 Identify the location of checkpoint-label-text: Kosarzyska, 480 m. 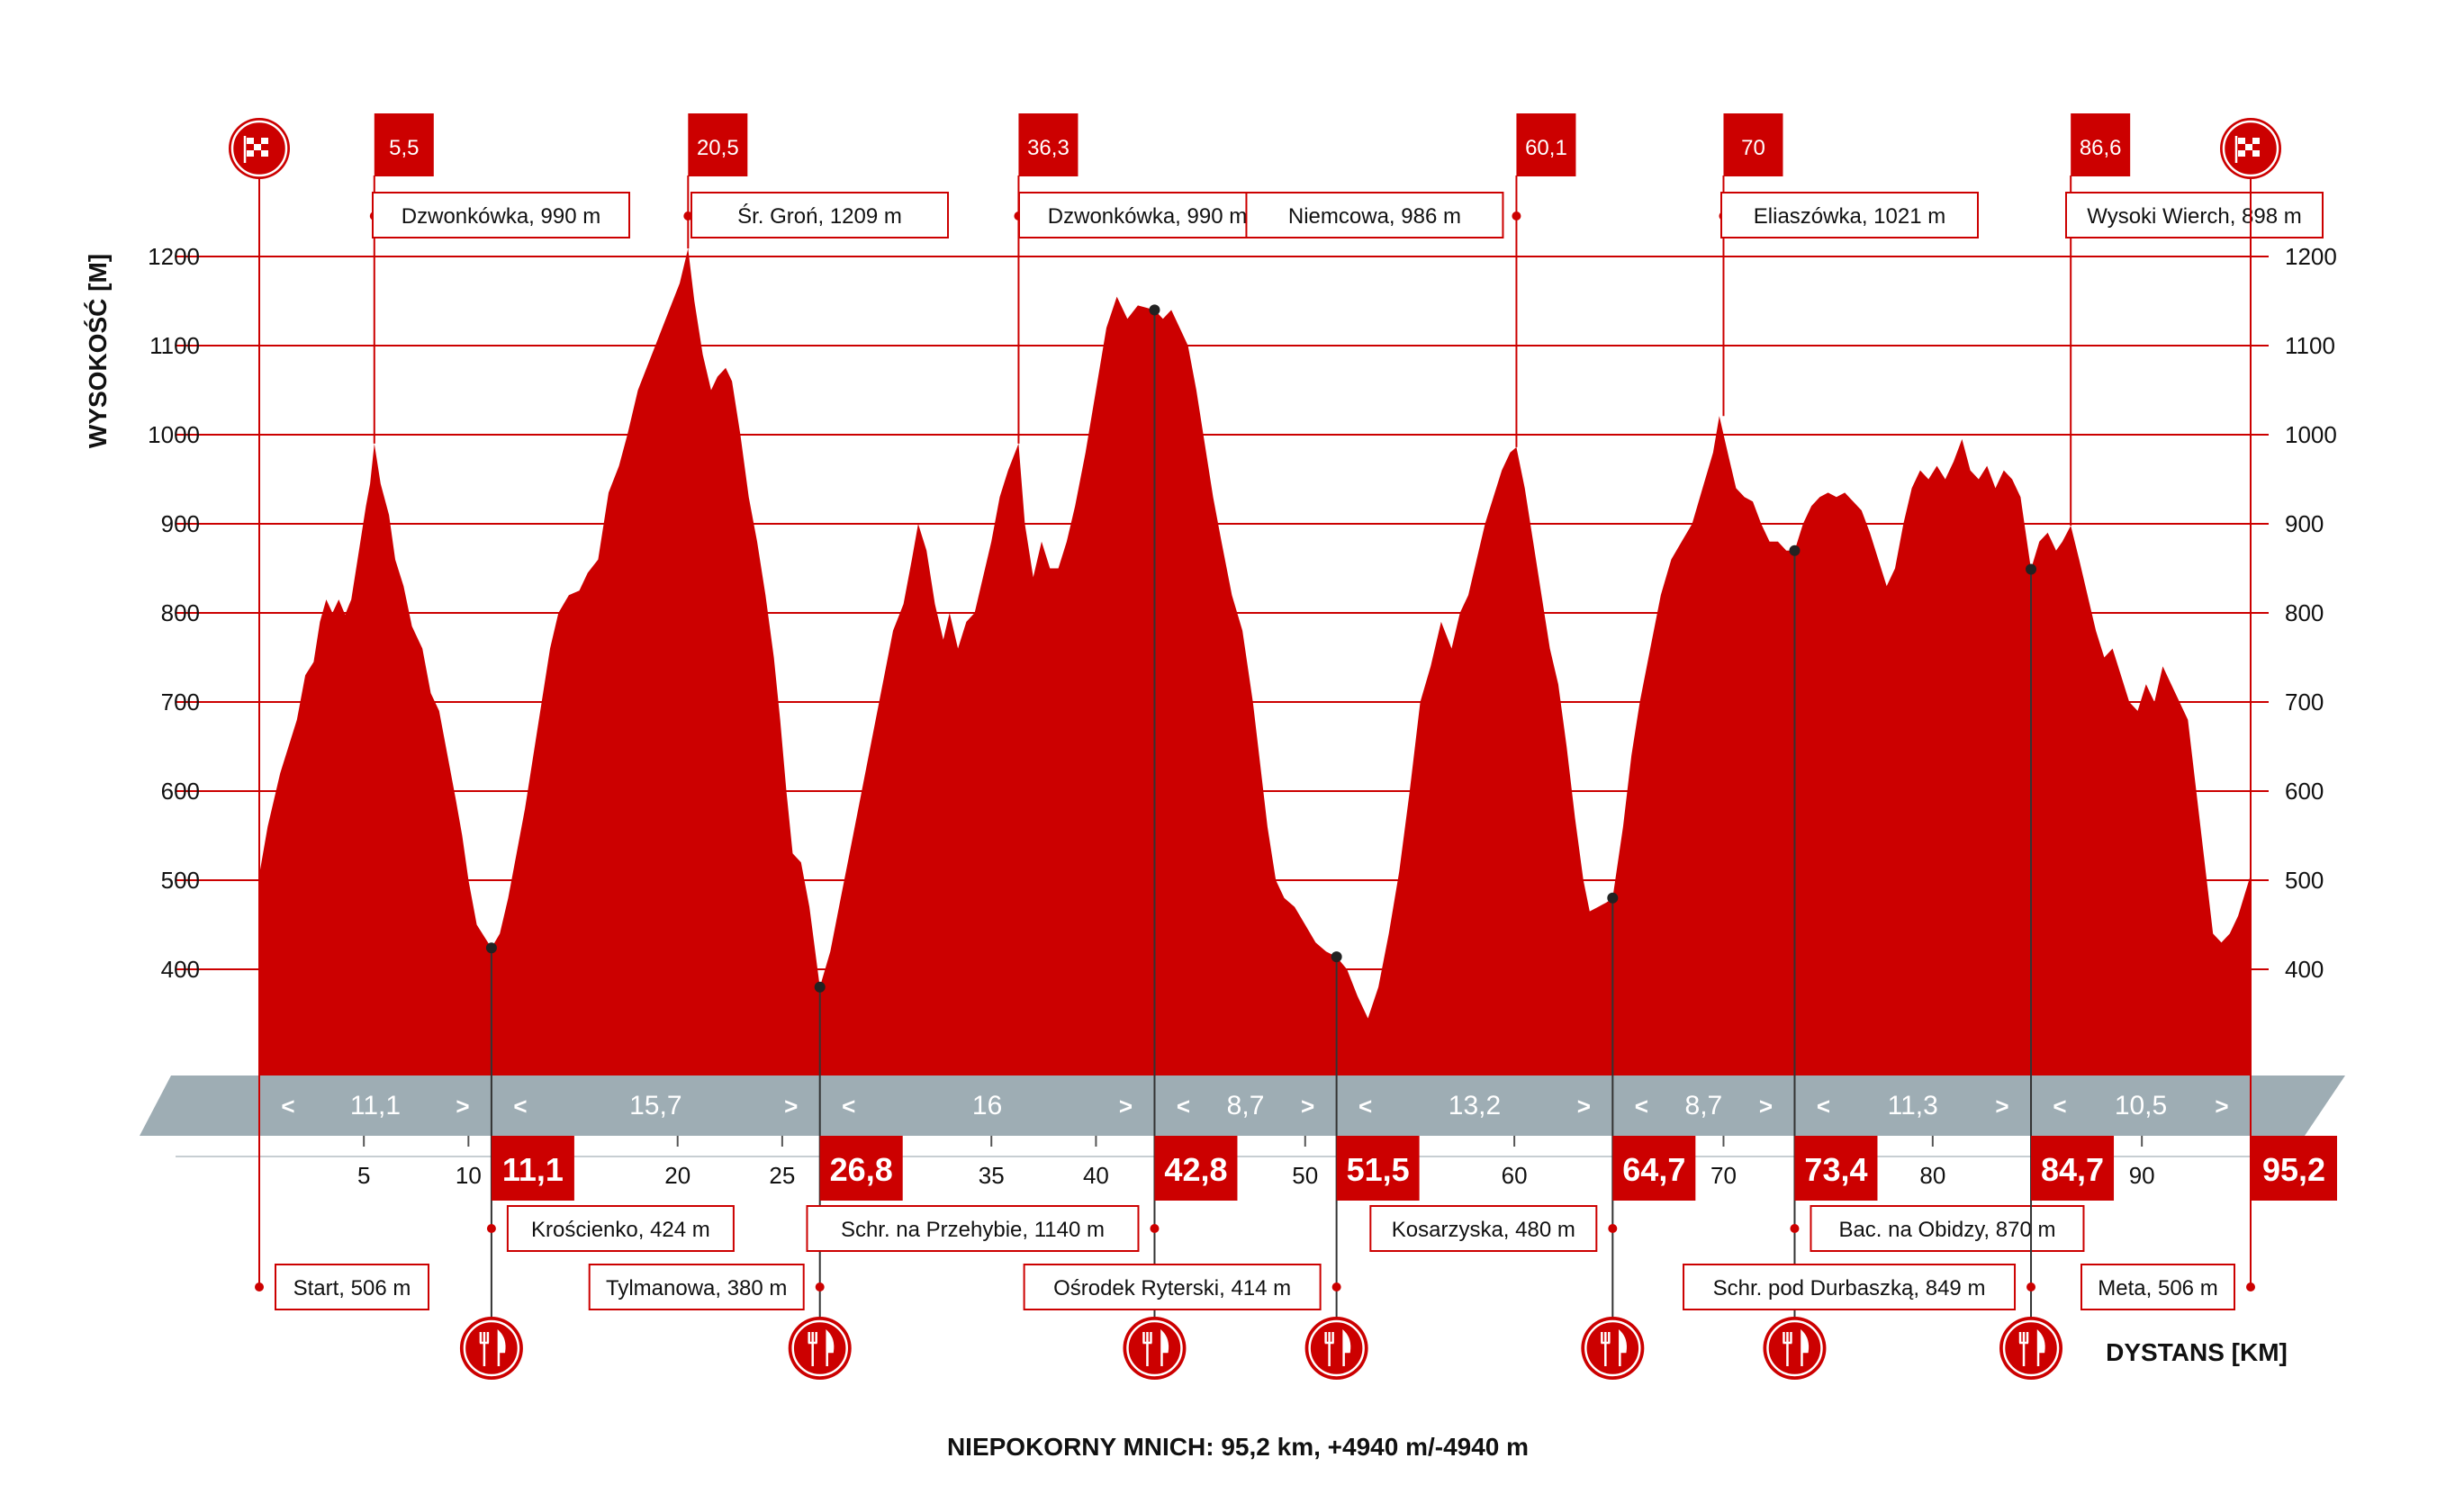
(1483, 1230).